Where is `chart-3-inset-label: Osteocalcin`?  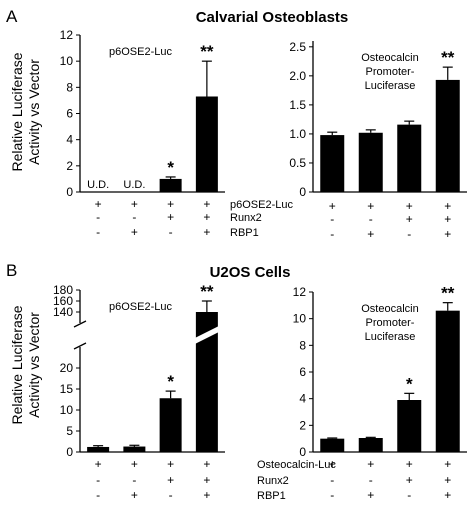 chart-3-inset-label: Osteocalcin is located at coordinates (389, 309).